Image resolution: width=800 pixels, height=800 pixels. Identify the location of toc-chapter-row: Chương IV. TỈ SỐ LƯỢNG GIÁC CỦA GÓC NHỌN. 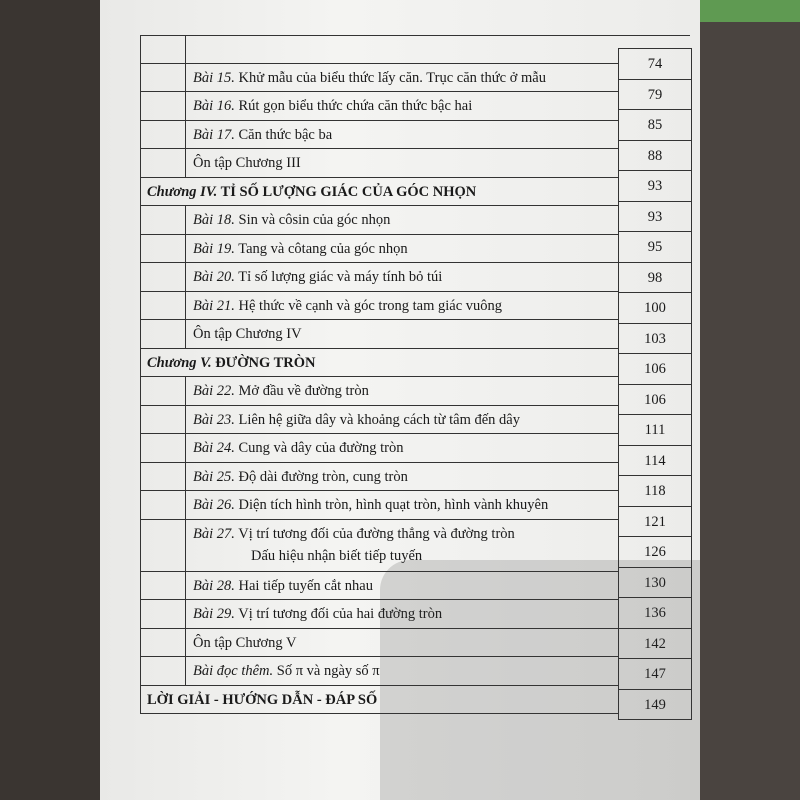
(380, 192).